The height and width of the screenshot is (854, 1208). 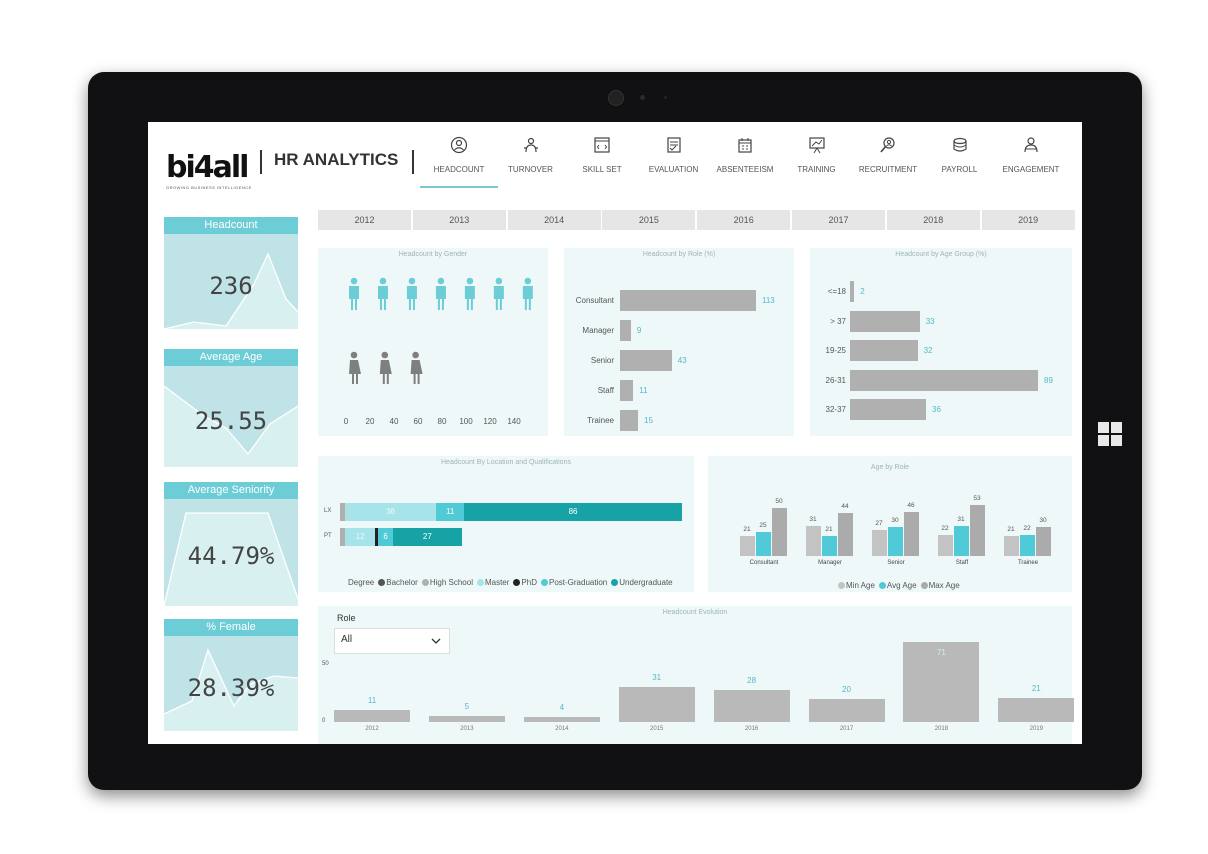 I want to click on brand-logo: bi4all, so click(x=207, y=167).